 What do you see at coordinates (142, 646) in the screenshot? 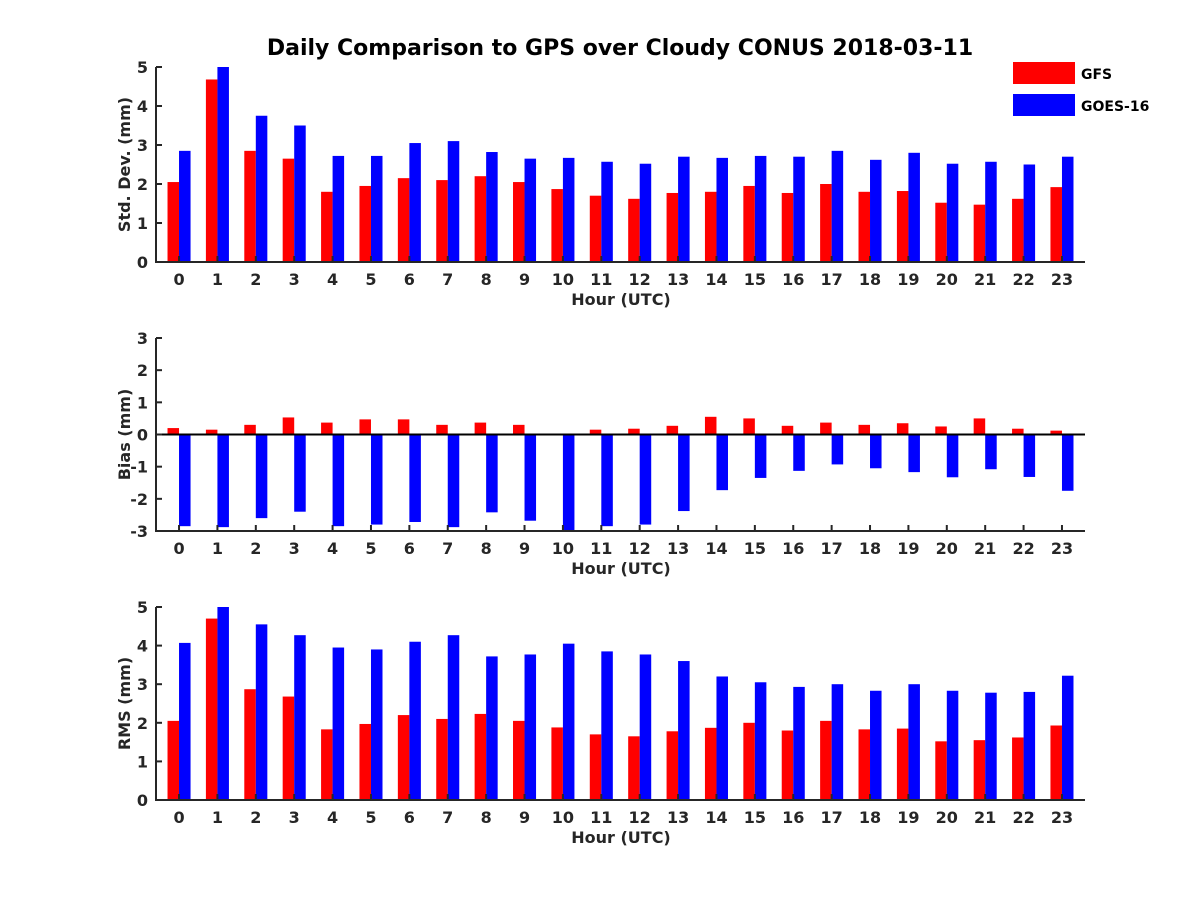
I see `y-tick-label: 4` at bounding box center [142, 646].